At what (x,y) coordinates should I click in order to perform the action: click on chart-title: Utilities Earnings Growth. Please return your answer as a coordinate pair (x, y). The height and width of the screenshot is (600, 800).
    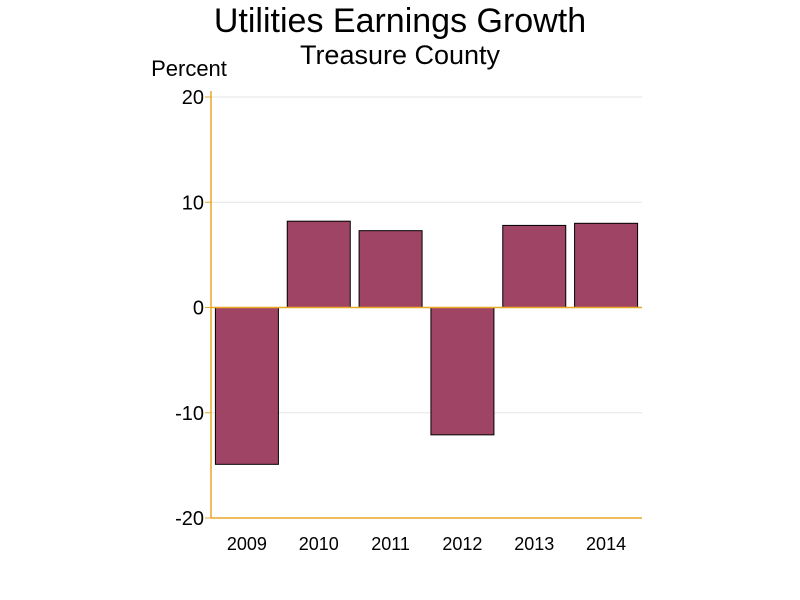
    Looking at the image, I should click on (400, 21).